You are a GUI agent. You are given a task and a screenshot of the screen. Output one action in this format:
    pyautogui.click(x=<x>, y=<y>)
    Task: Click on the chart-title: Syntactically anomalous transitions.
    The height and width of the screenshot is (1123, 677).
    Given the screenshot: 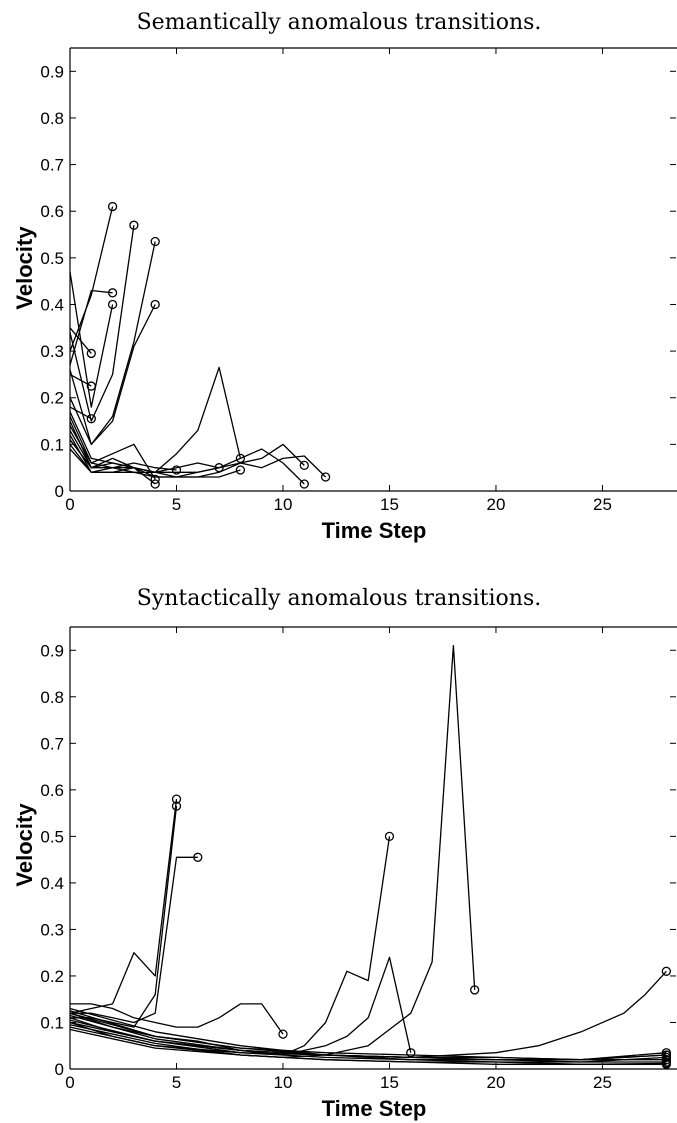 What is the action you would take?
    pyautogui.click(x=339, y=598)
    